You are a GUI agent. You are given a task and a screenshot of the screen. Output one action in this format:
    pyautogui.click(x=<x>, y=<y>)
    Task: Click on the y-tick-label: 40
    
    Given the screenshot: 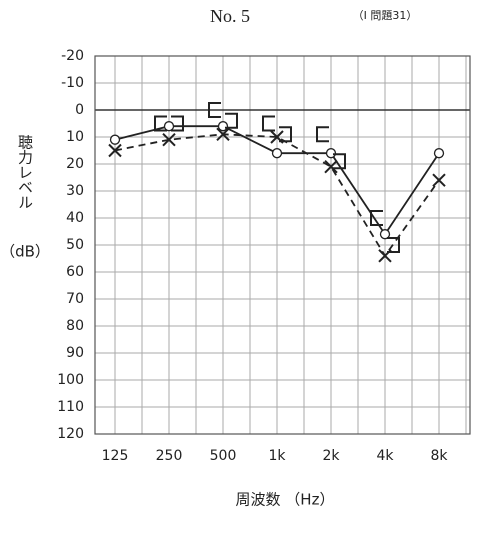 What is the action you would take?
    pyautogui.click(x=75, y=218)
    